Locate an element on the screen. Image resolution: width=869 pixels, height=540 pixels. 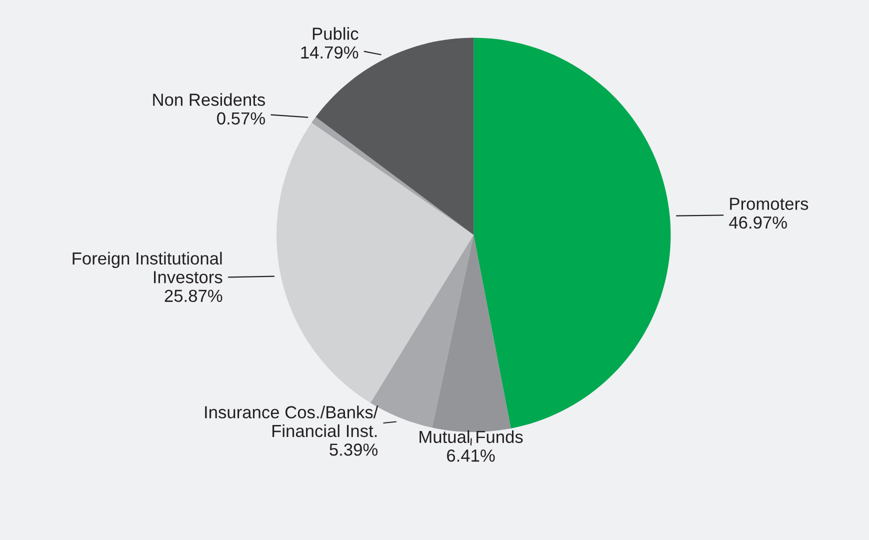
slice-label: Promoters is located at coordinates (769, 204).